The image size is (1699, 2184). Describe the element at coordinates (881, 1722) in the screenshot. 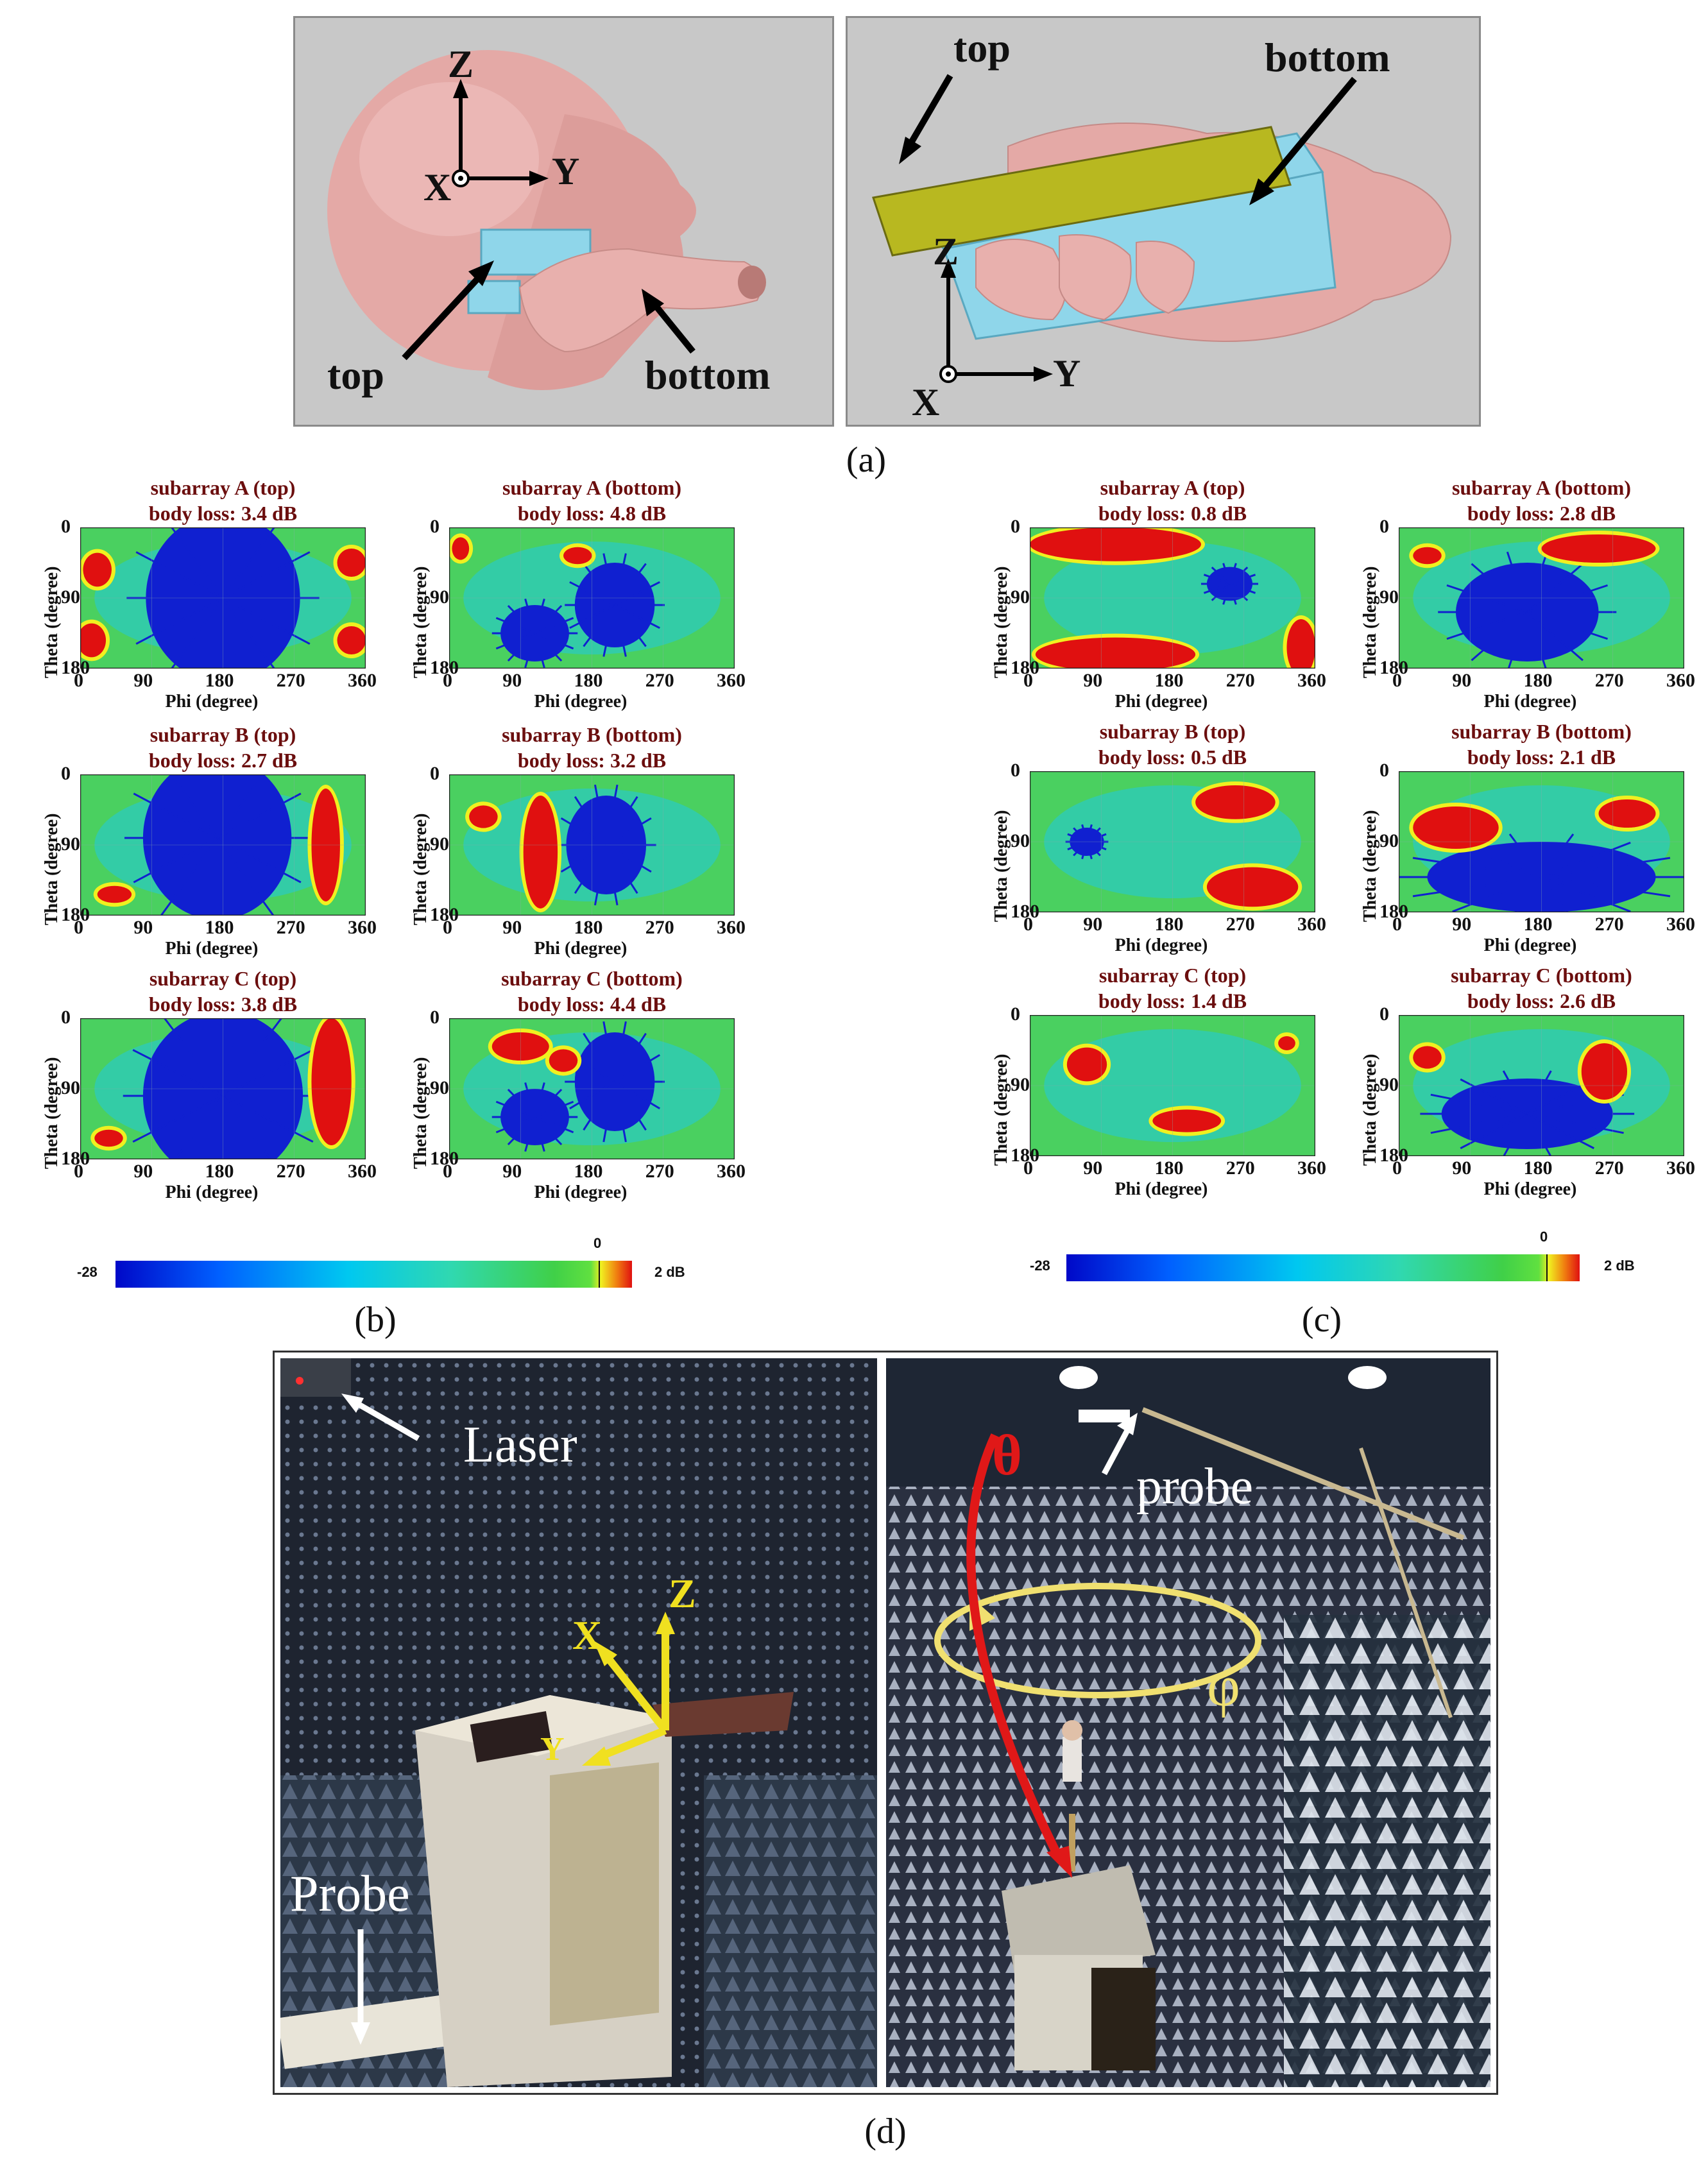

I see `panel-d-divider` at that location.